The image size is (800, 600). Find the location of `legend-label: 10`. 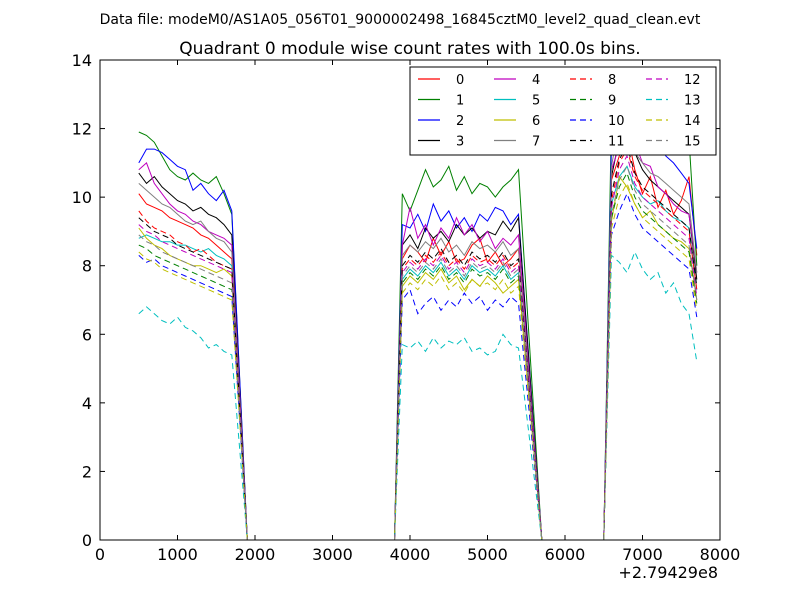

legend-label: 10 is located at coordinates (616, 121).